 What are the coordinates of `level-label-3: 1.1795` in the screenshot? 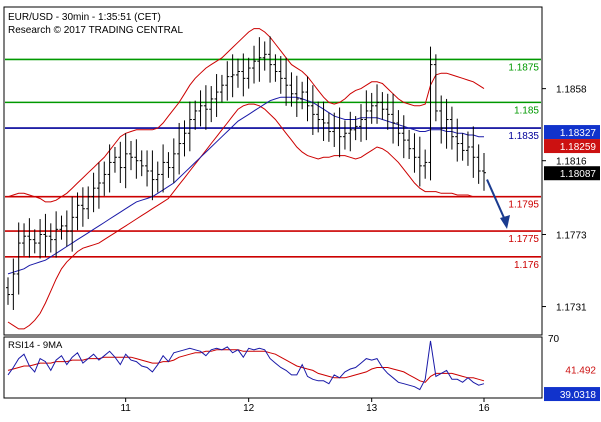 It's located at (523, 205).